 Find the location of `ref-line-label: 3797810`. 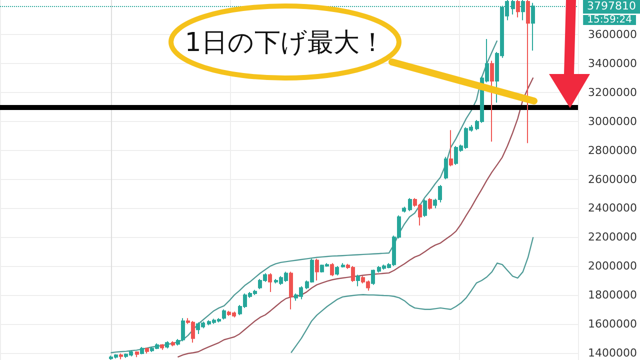

ref-line-label: 3797810 is located at coordinates (611, 6).